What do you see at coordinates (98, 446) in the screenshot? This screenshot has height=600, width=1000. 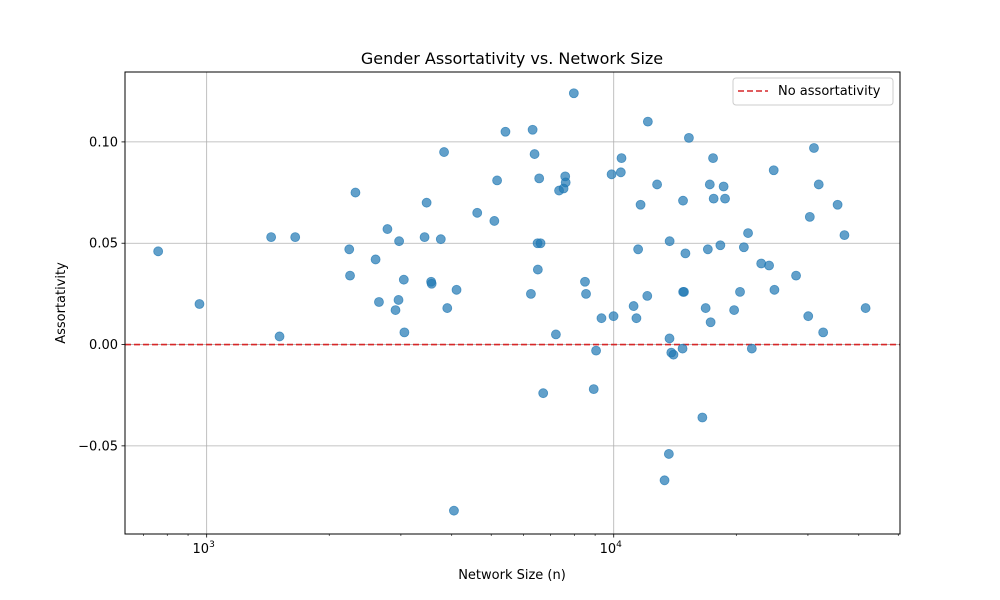 I see `y-tick-label: −0.05` at bounding box center [98, 446].